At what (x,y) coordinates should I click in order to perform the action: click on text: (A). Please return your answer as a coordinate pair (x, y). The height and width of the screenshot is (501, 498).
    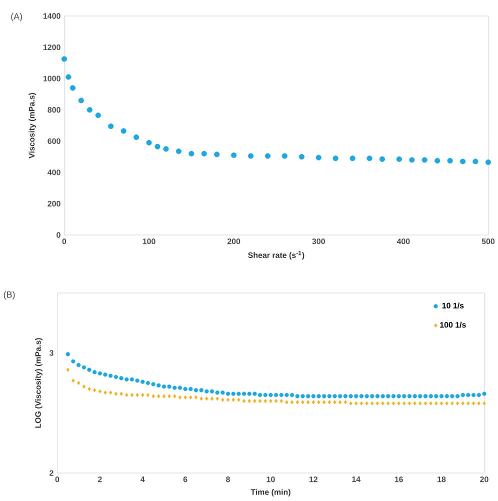
    Looking at the image, I should click on (16, 17).